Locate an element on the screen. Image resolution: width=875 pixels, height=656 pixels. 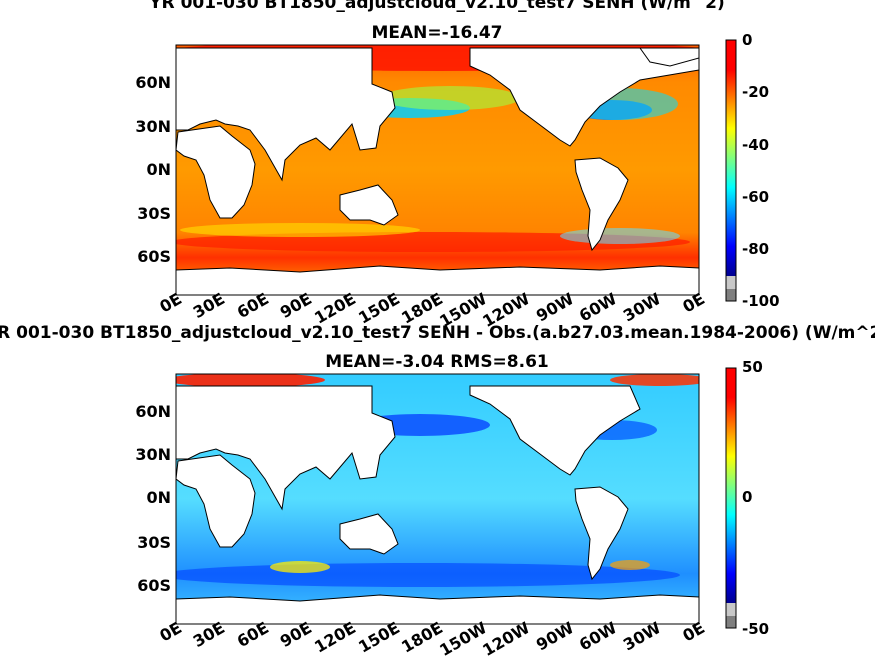
bottom-ytick-0n: 0N is located at coordinates (158, 497).